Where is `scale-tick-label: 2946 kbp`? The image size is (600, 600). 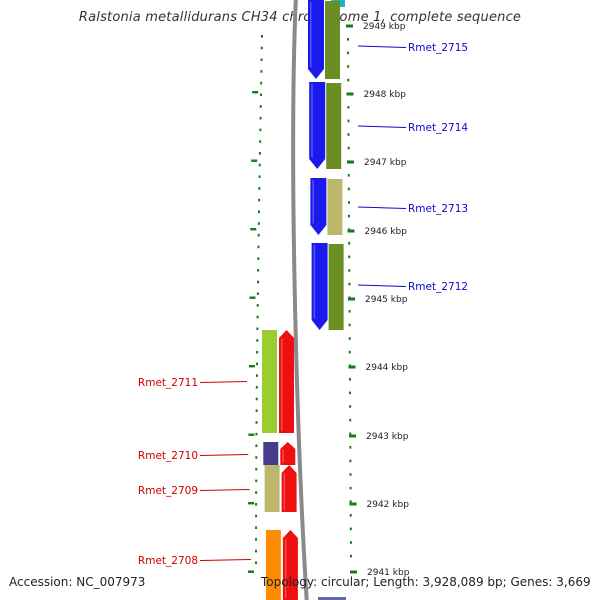
scale-tick-label: 2946 kbp is located at coordinates (386, 232).